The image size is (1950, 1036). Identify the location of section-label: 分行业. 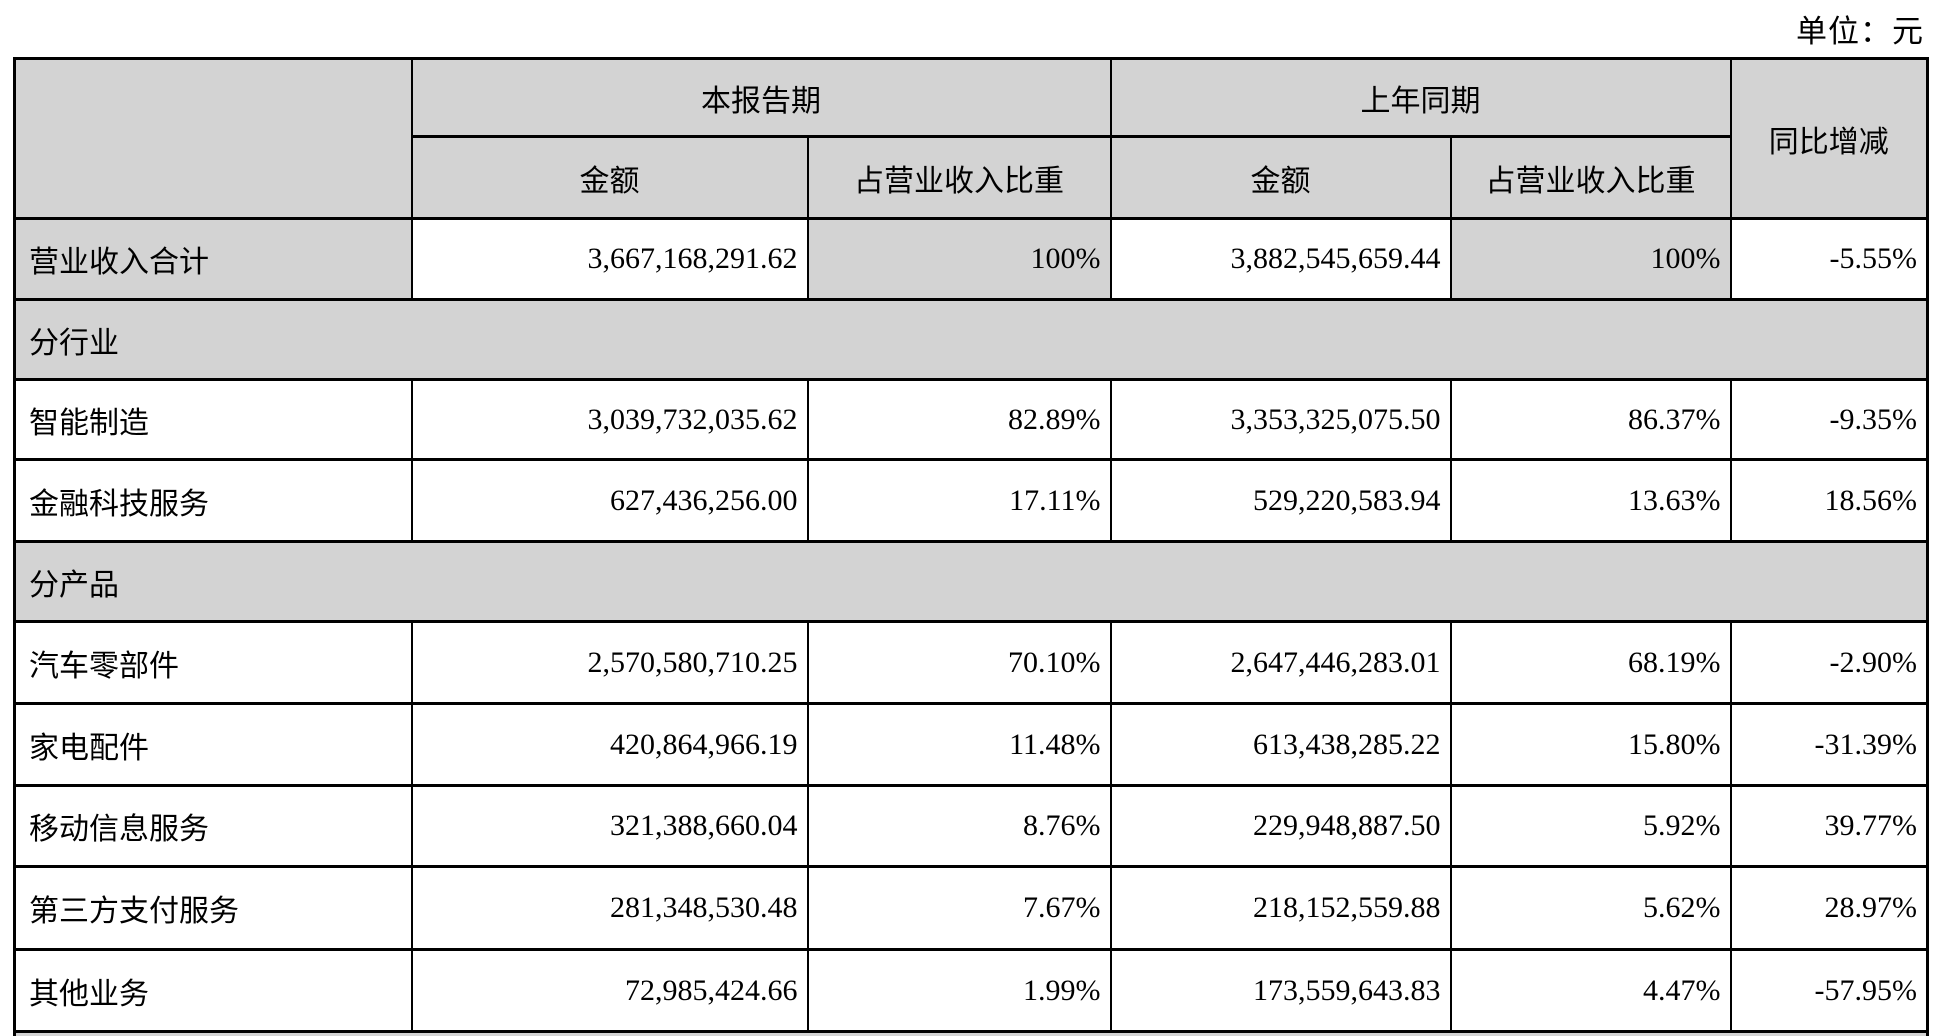
(971, 339).